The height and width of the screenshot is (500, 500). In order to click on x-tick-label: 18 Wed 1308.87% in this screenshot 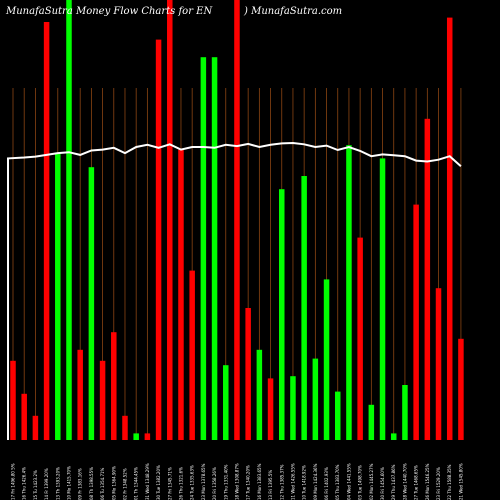, I will do `click(236, 481)`.